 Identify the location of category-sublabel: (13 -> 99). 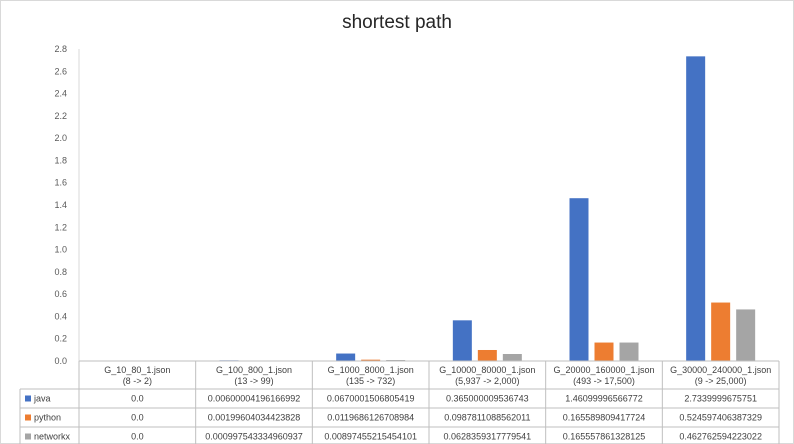
(253, 381).